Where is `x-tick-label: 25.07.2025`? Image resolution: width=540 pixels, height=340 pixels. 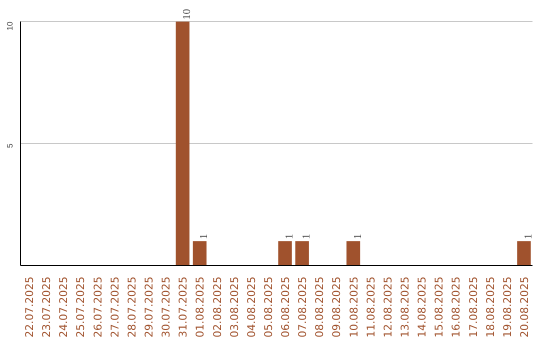 x-tick-label: 25.07.2025 is located at coordinates (81, 307).